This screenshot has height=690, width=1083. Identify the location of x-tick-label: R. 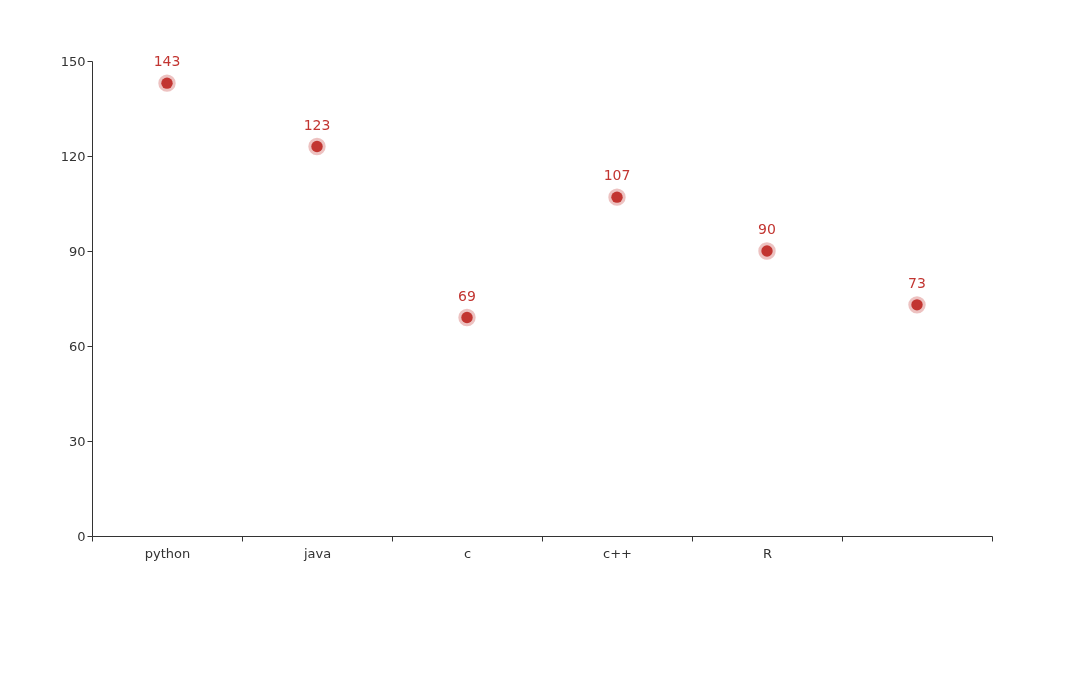
(767, 553).